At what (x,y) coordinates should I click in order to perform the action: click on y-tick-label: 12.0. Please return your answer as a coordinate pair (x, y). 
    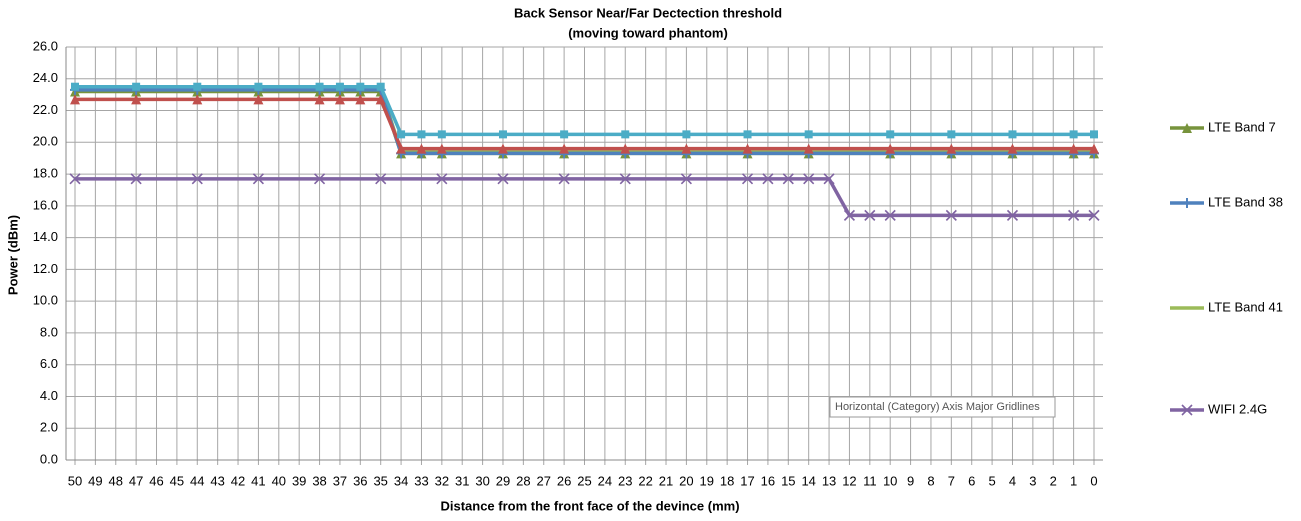
    Looking at the image, I should click on (45, 268).